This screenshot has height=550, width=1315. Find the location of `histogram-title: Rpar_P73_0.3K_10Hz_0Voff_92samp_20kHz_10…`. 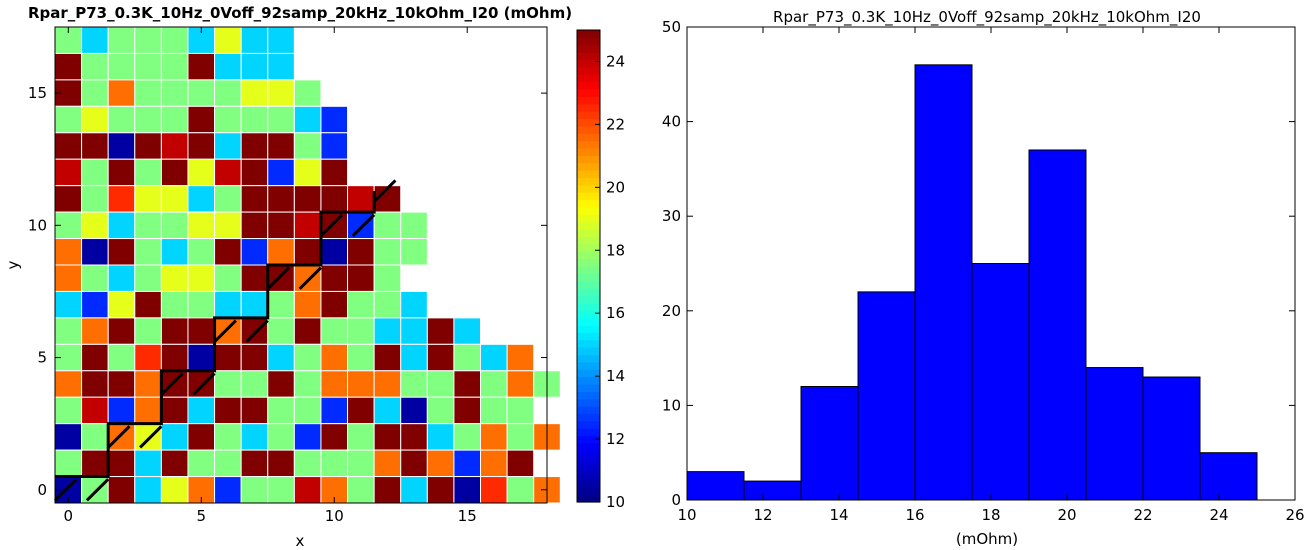

histogram-title: Rpar_P73_0.3K_10Hz_0Voff_92samp_20kHz_10… is located at coordinates (987, 17).